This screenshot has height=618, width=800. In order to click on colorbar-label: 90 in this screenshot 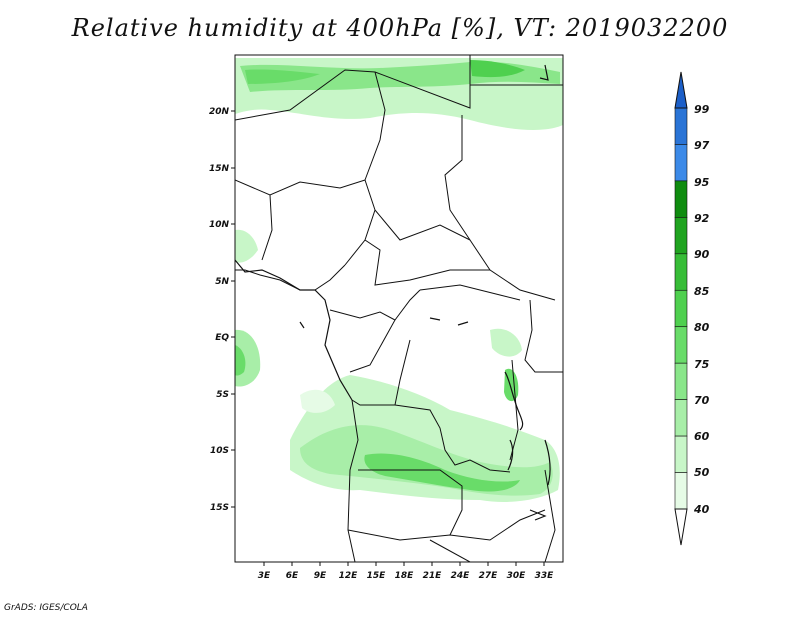, I will do `click(702, 254)`.